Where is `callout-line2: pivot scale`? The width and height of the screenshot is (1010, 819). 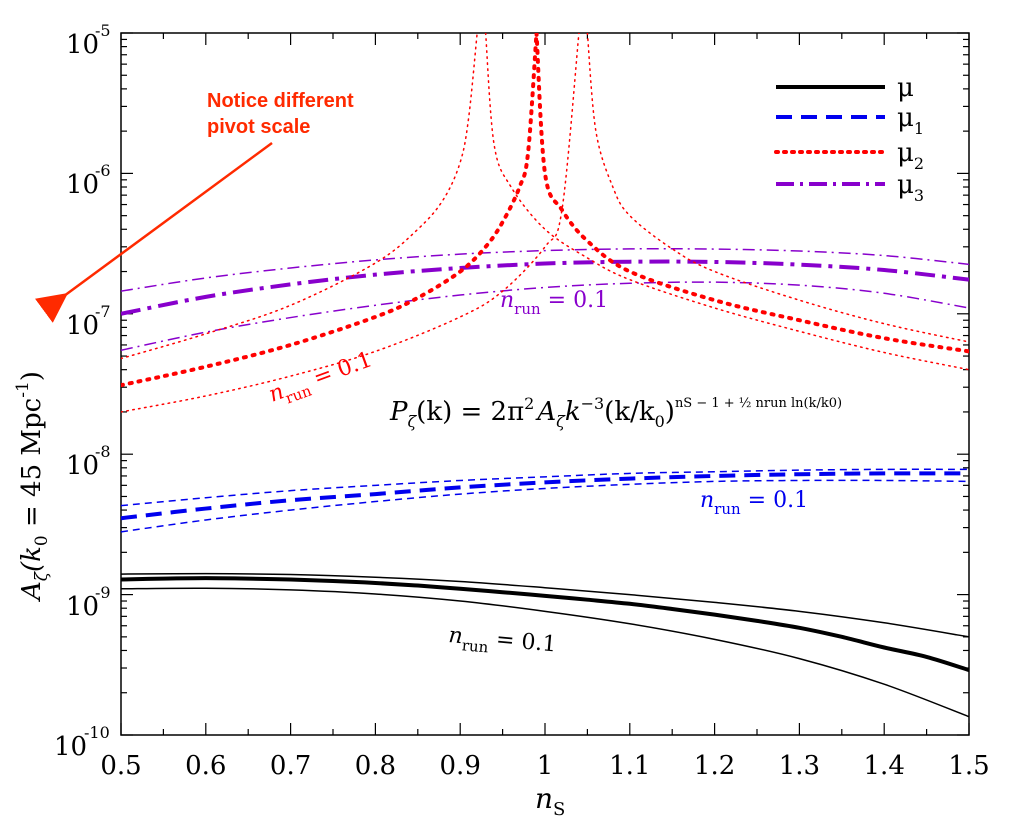 callout-line2: pivot scale is located at coordinates (258, 127).